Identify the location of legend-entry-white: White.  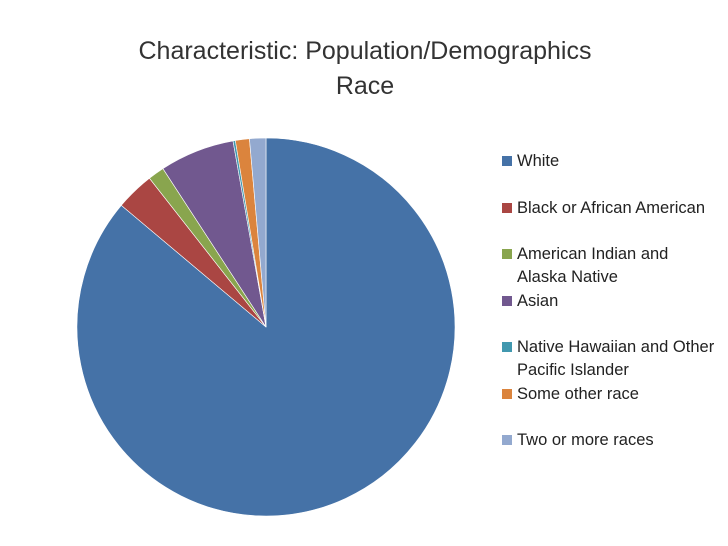
(609, 161).